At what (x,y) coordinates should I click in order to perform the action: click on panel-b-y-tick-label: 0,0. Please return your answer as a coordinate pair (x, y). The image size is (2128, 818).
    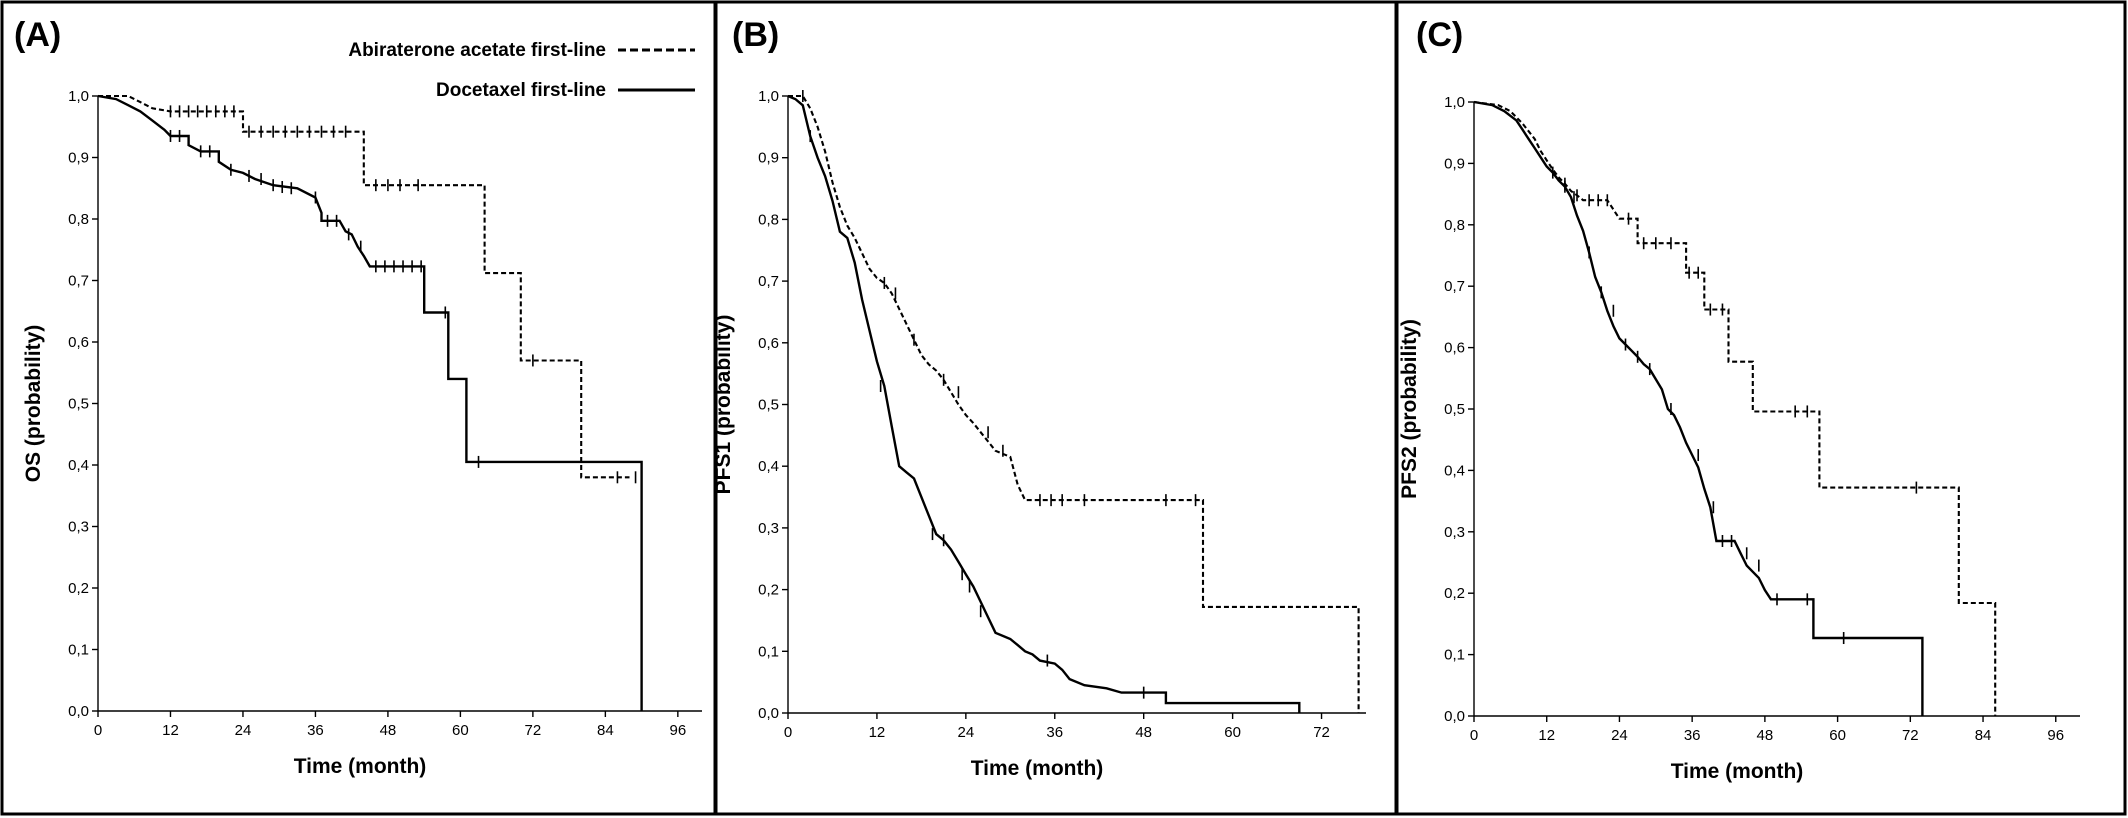
    Looking at the image, I should click on (768, 713).